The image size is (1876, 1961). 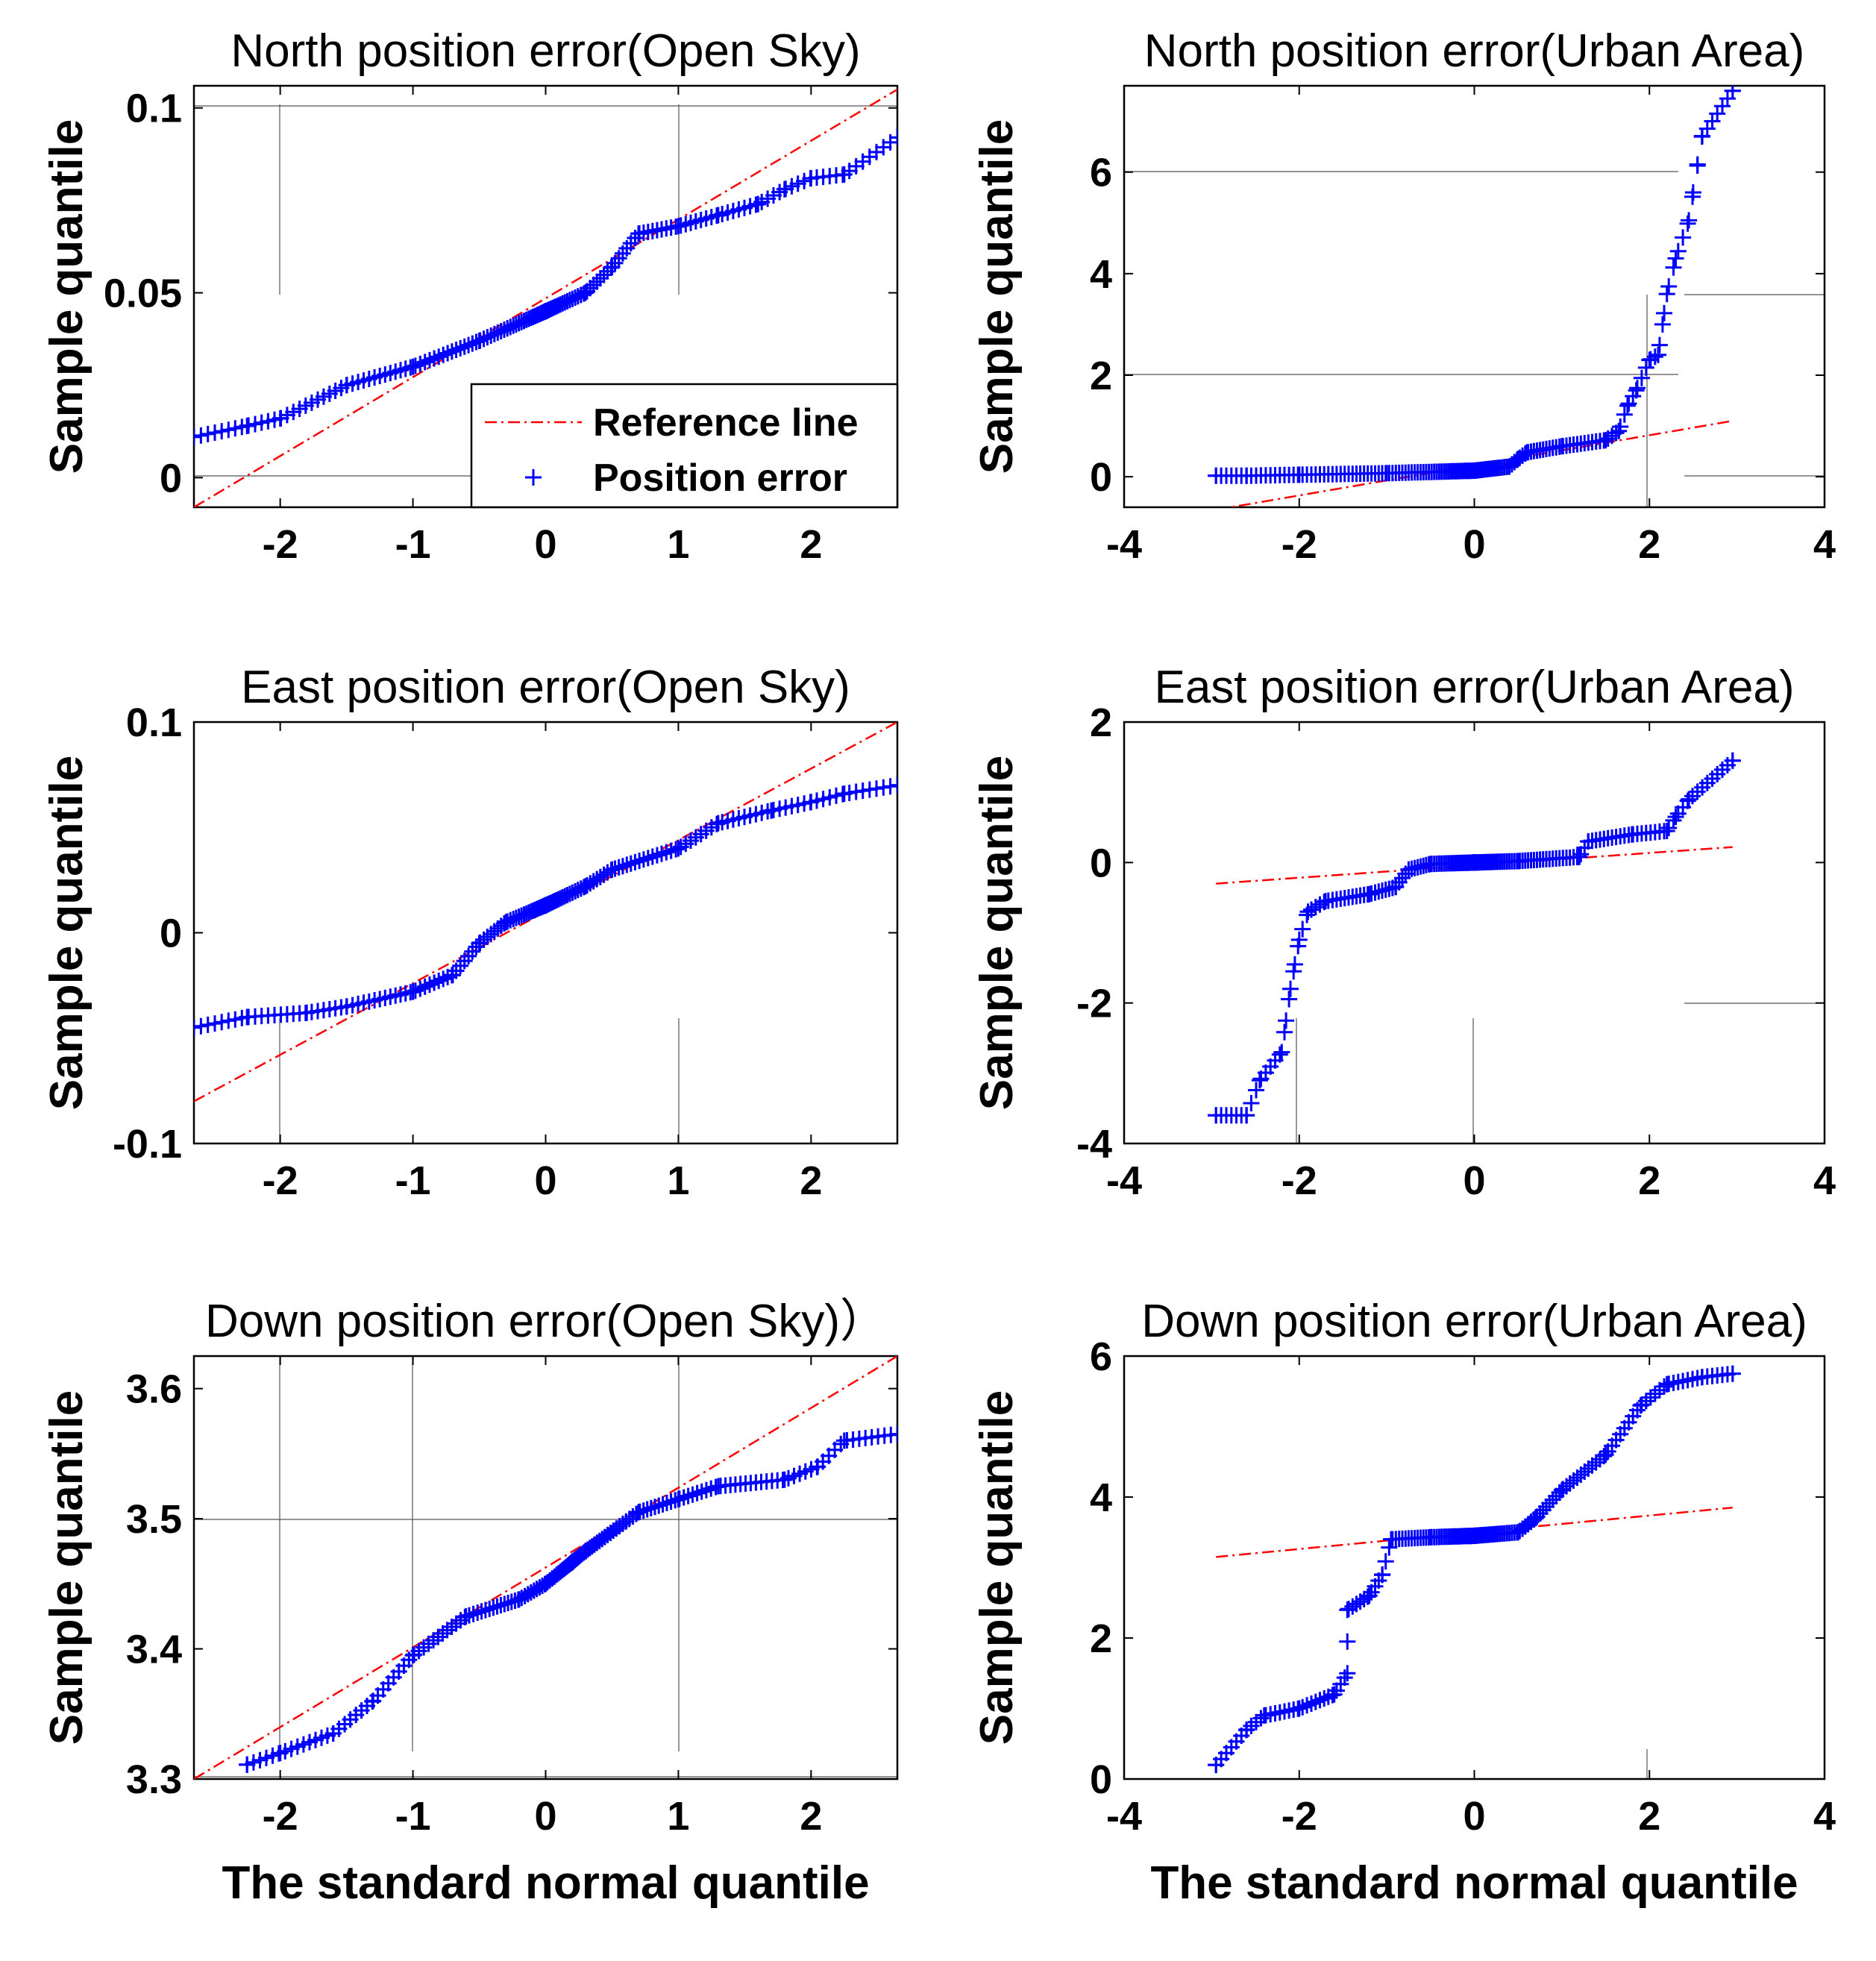 I want to click on legend: Reference line Position error, so click(x=684, y=446).